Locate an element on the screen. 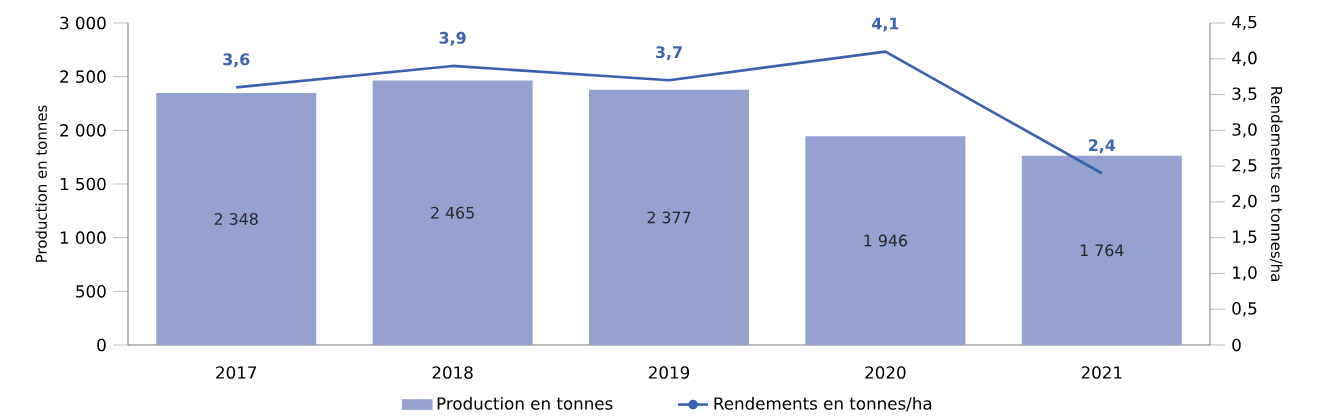 This screenshot has width=1318, height=419. y2-tick-label: 0,5 is located at coordinates (1244, 309).